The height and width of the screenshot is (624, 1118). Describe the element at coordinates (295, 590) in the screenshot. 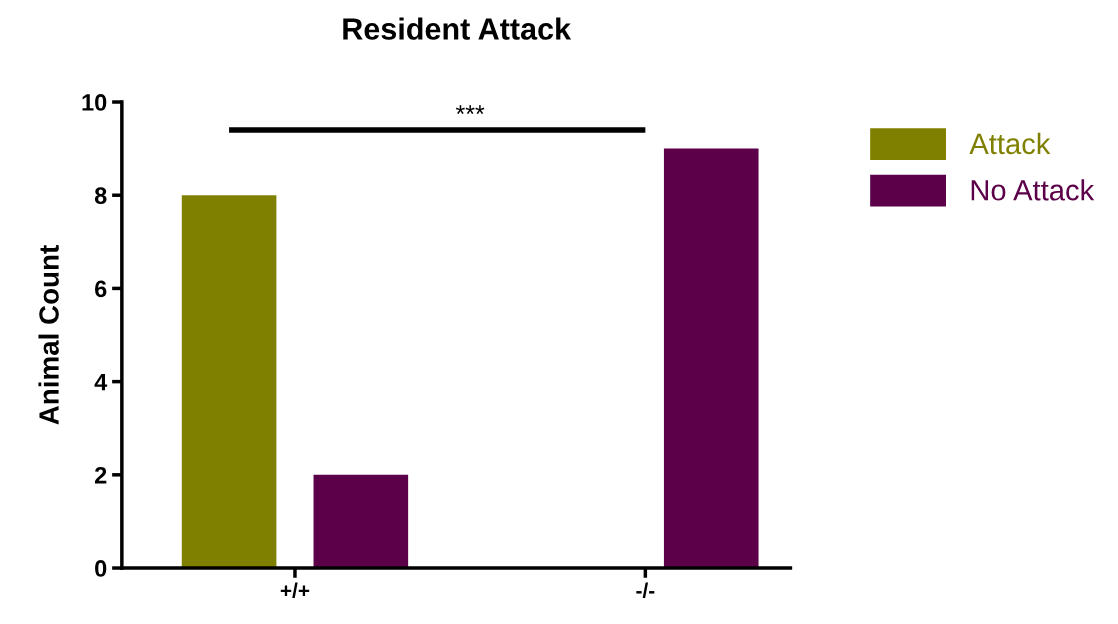

I see `x-tick-label: +/+` at that location.